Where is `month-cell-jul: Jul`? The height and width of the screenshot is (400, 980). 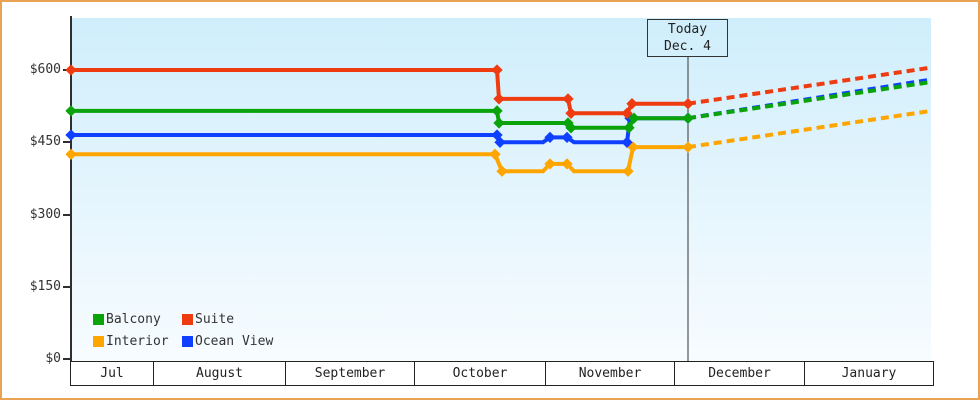
month-cell-jul: Jul is located at coordinates (112, 373).